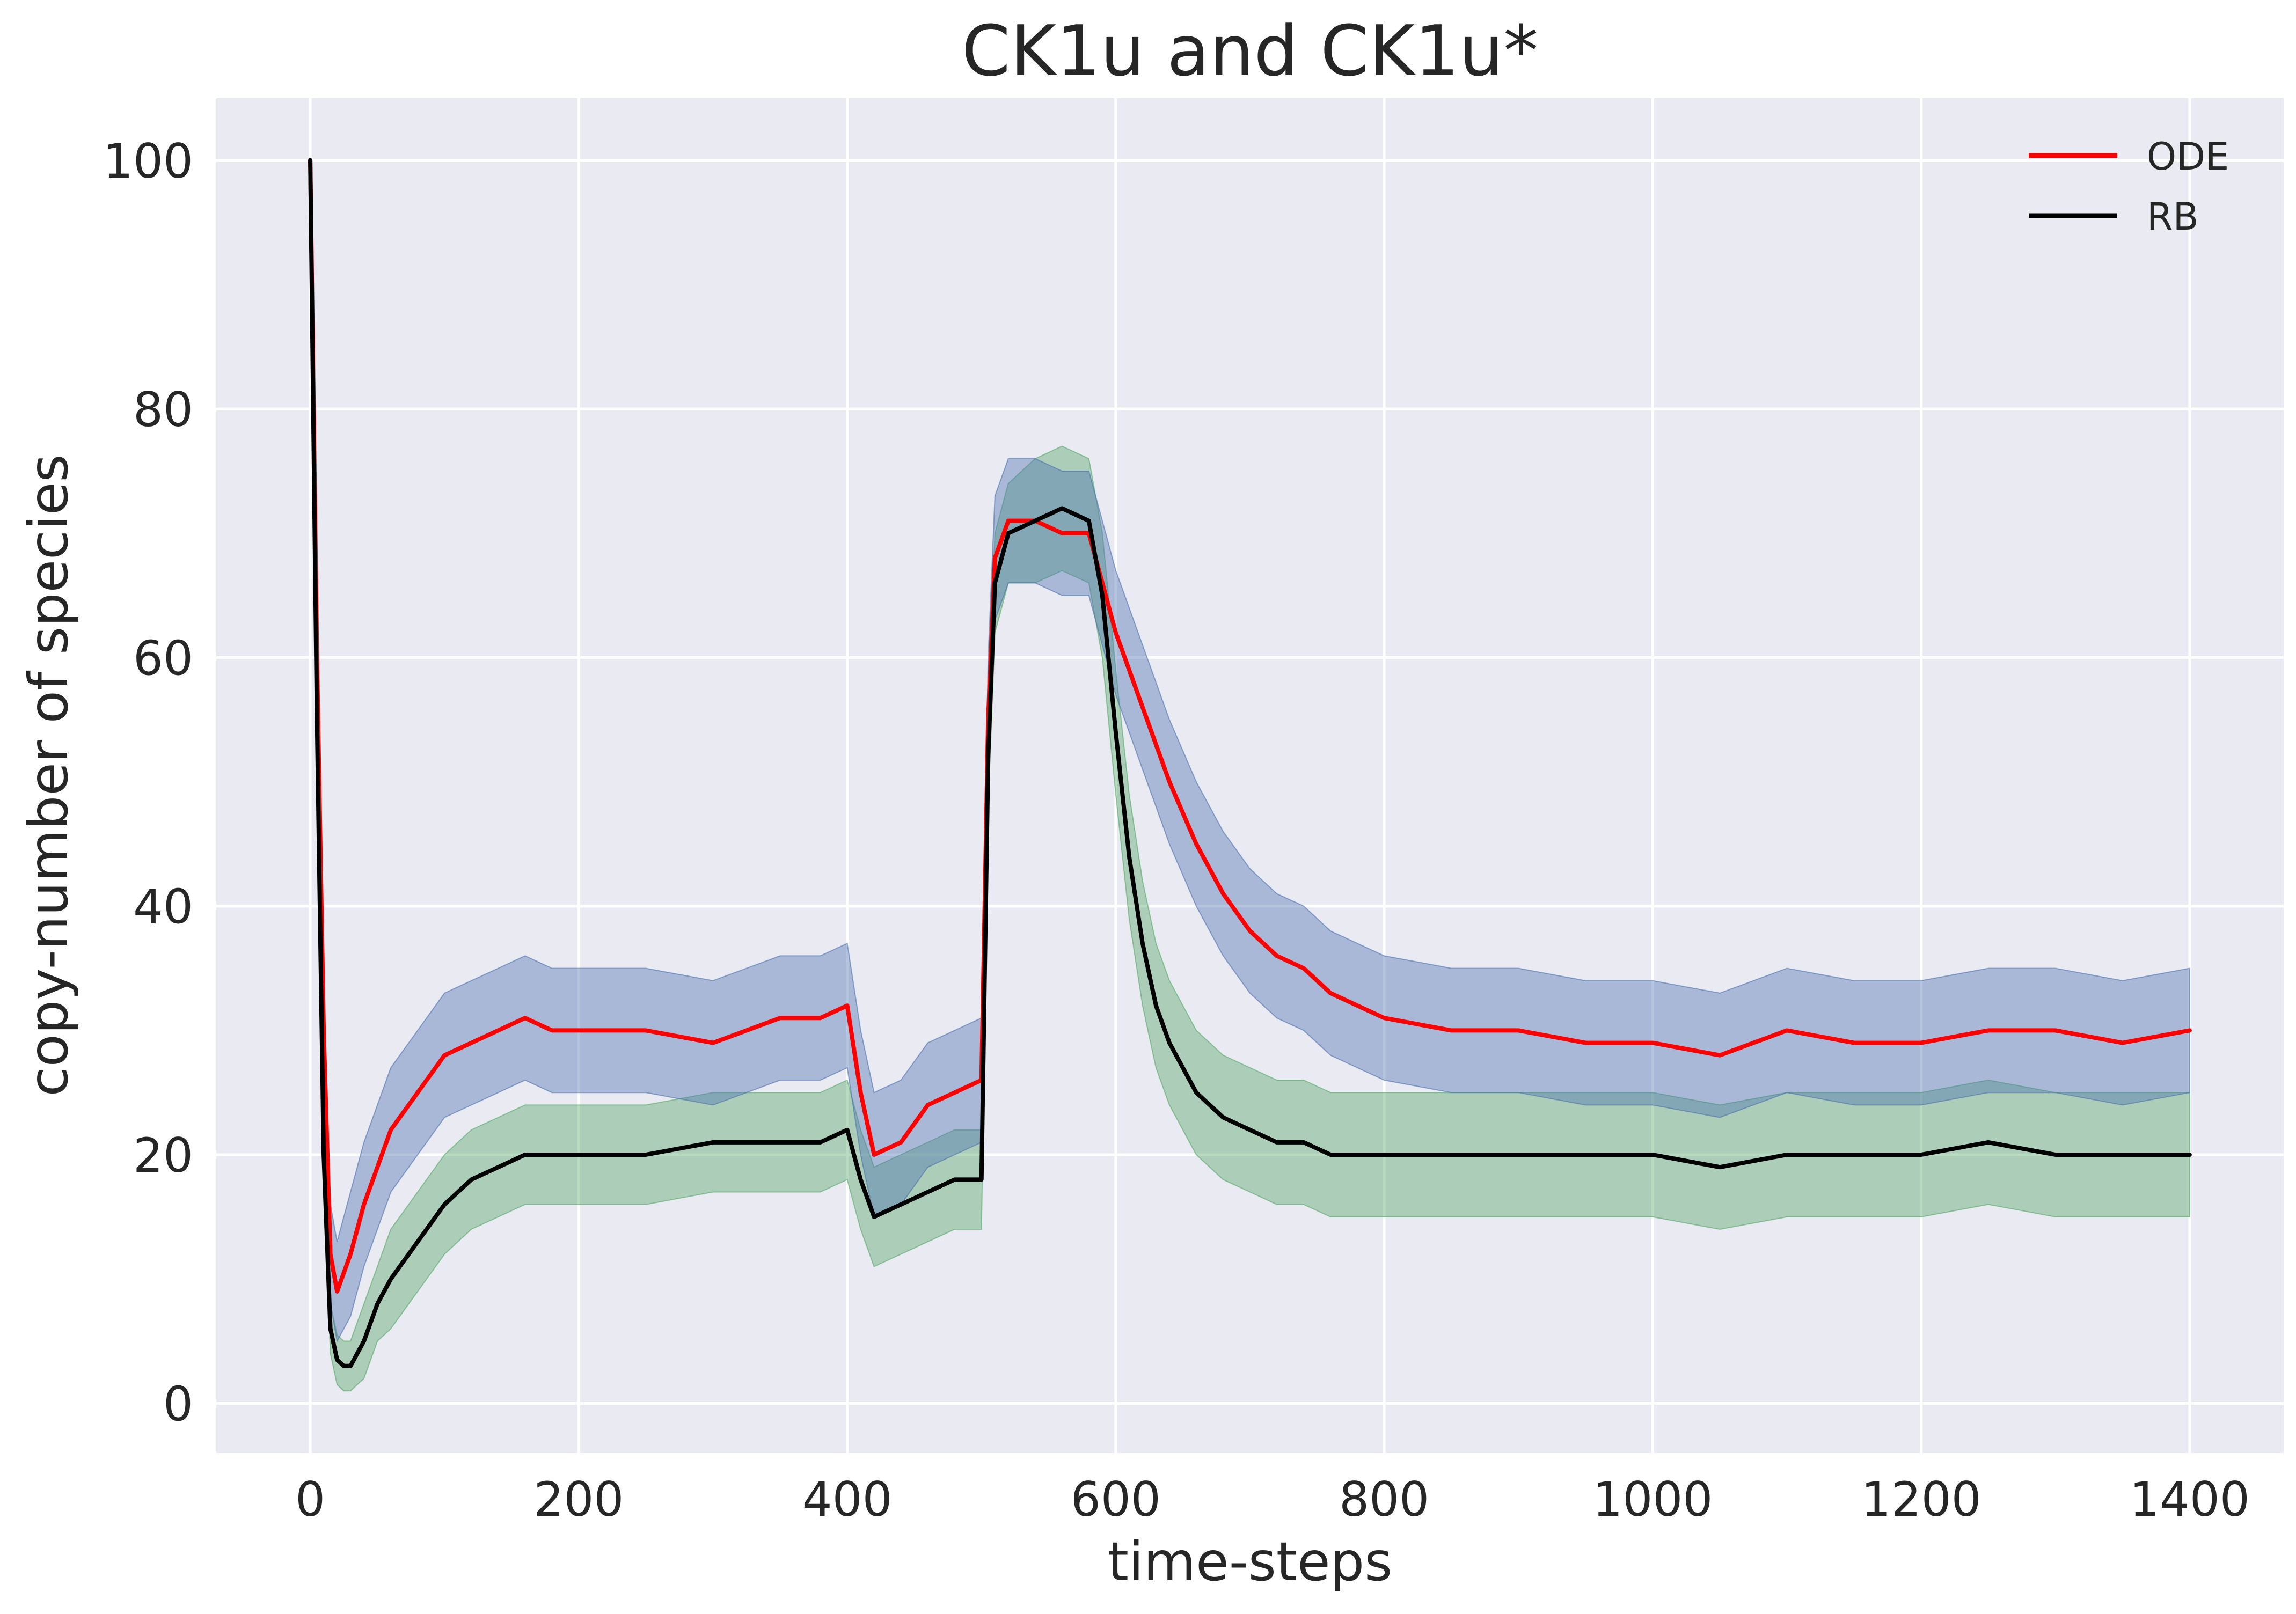  Describe the element at coordinates (2188, 157) in the screenshot. I see `legend-label-ode: ODE` at that location.